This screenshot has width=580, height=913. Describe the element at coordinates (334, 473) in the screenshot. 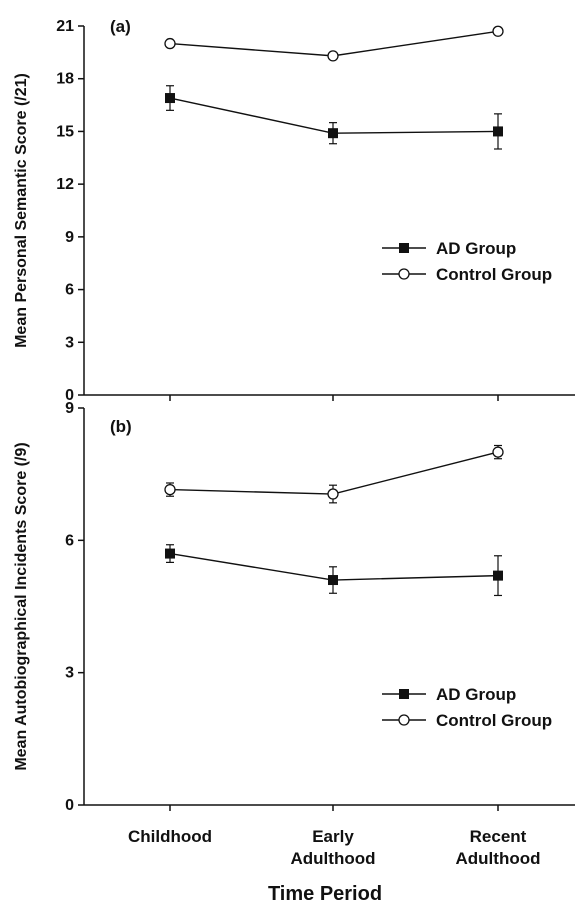

I see `control-series-line` at that location.